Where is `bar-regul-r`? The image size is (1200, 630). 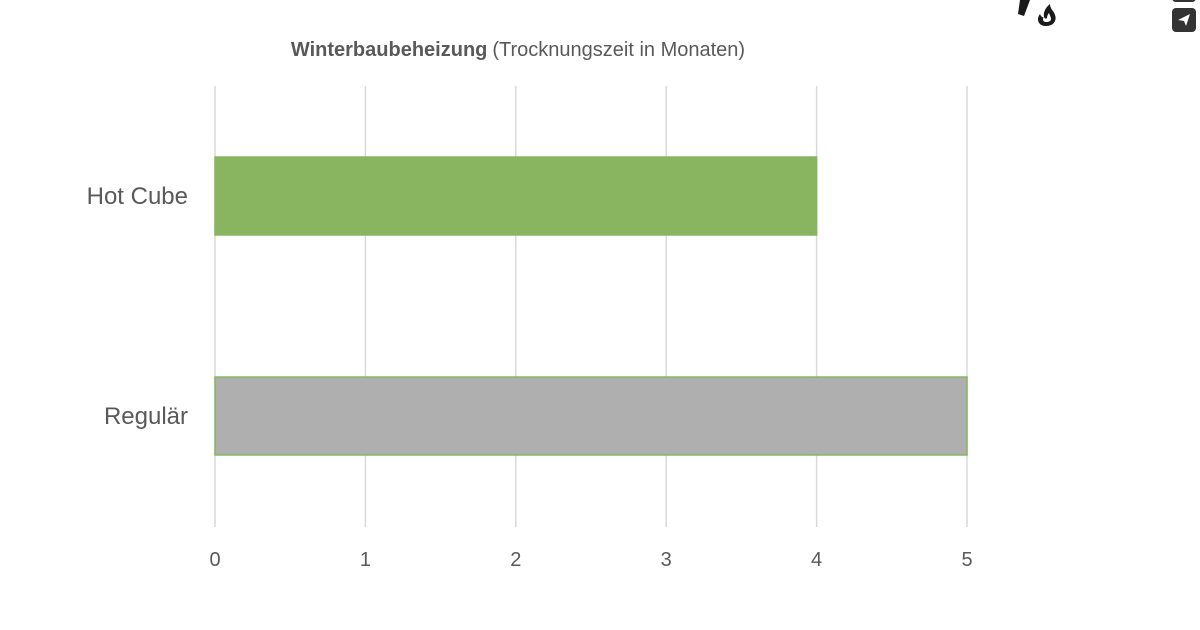
bar-regul-r is located at coordinates (591, 416).